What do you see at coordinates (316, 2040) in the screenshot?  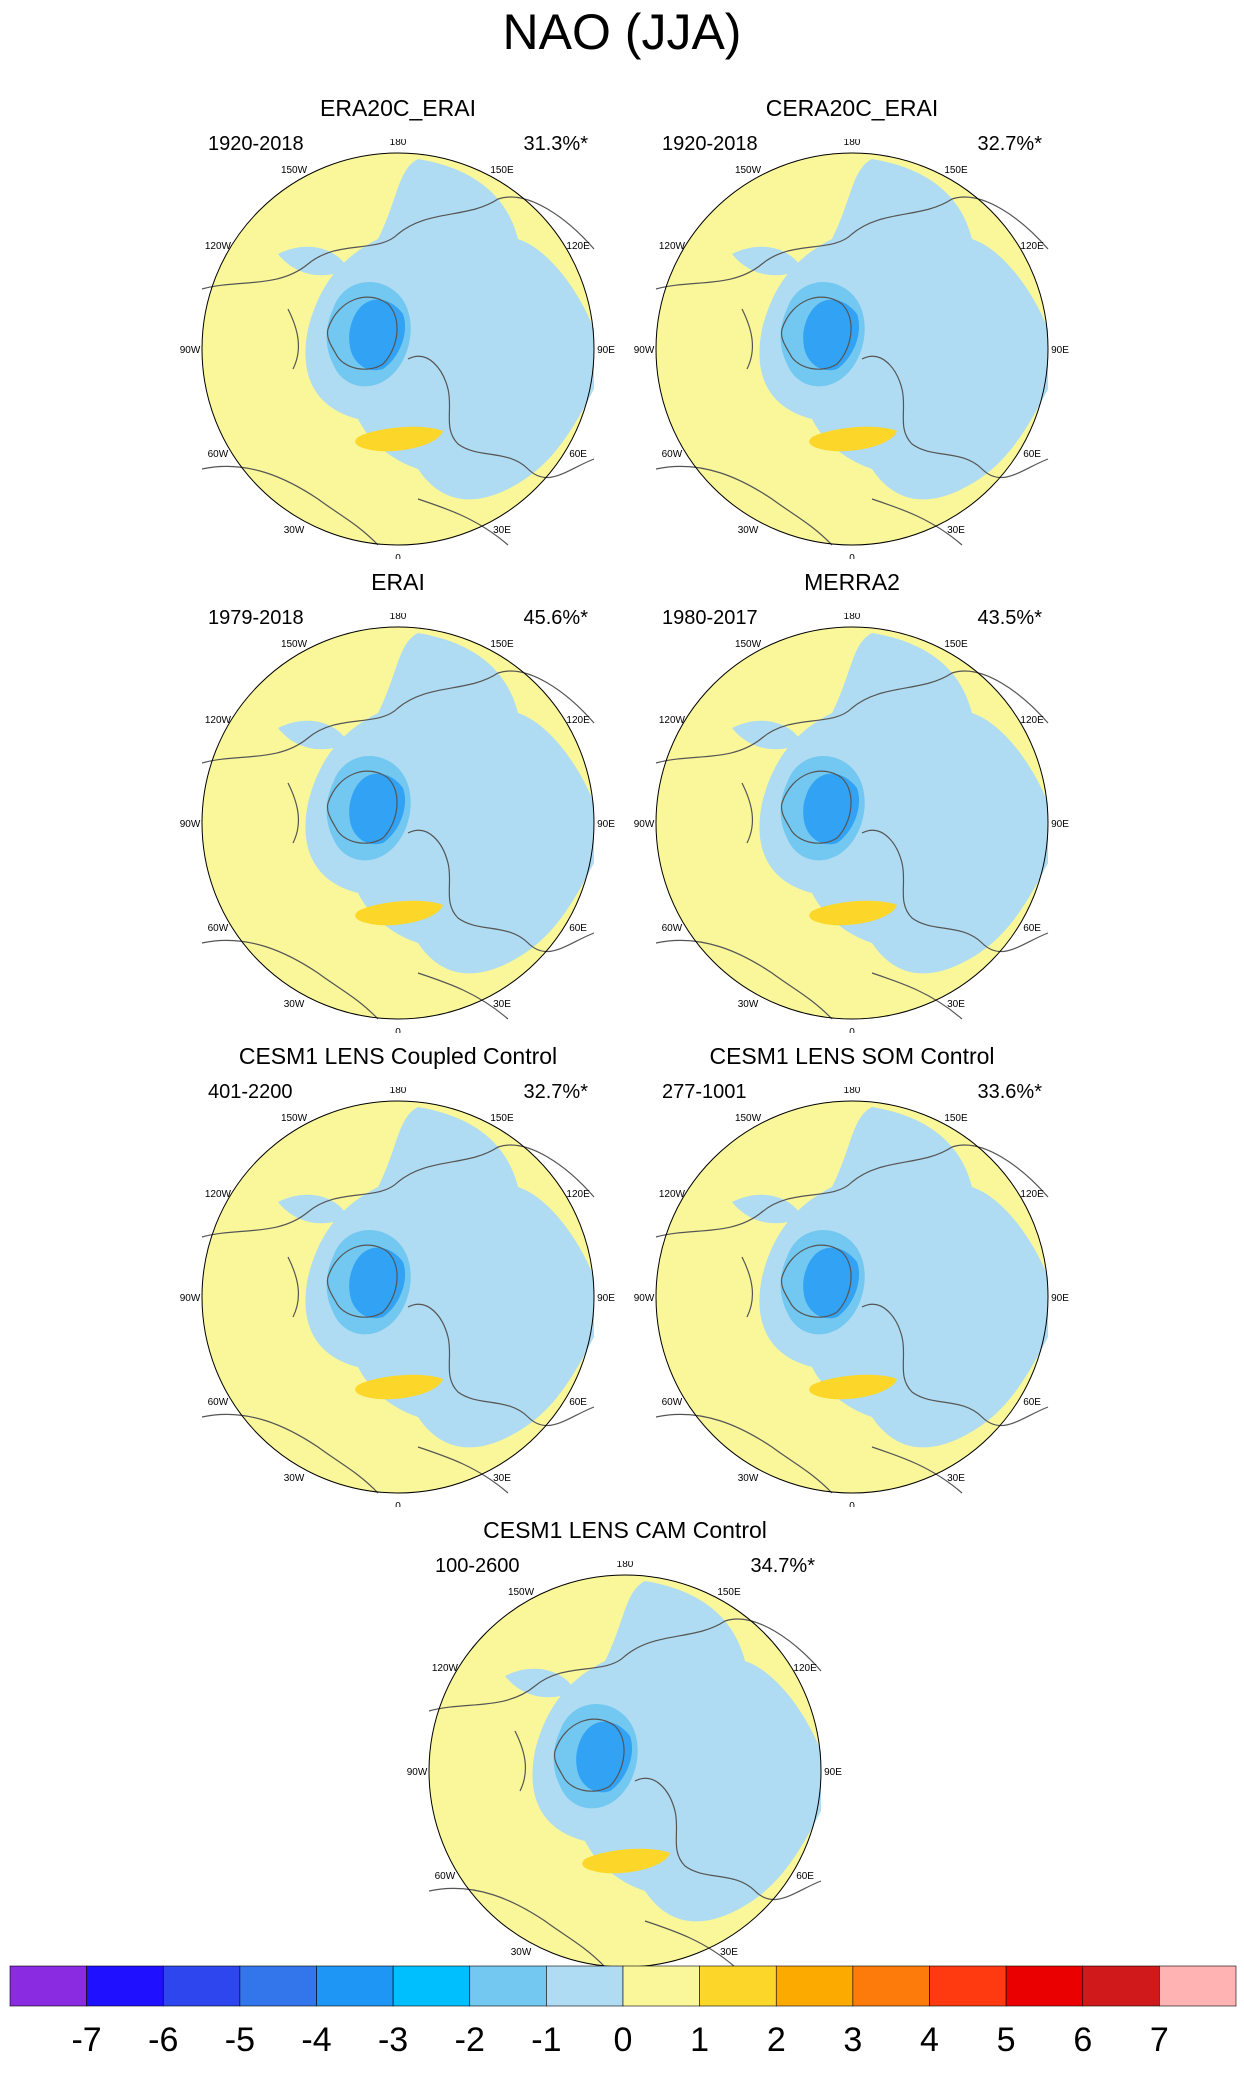 I see `colorbar-tick-label: -4` at bounding box center [316, 2040].